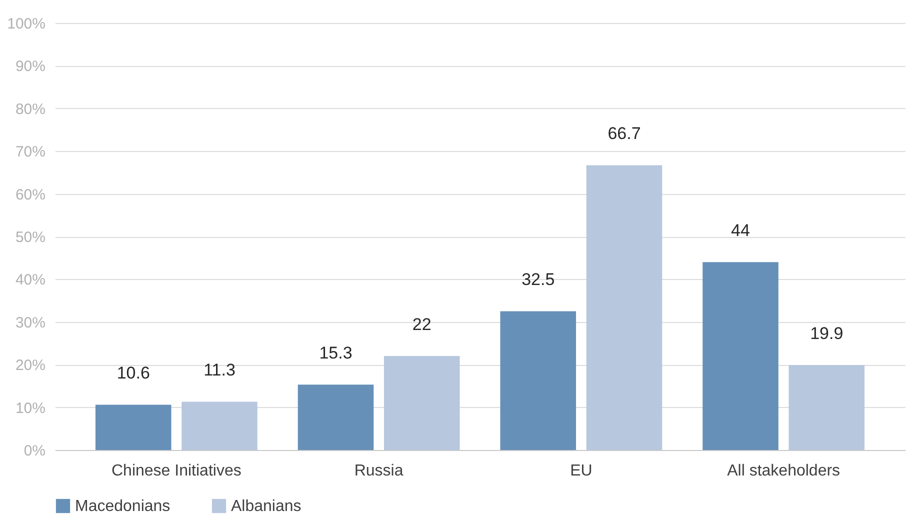 The height and width of the screenshot is (524, 923). Describe the element at coordinates (30, 109) in the screenshot. I see `y-tick-label: 80%` at that location.